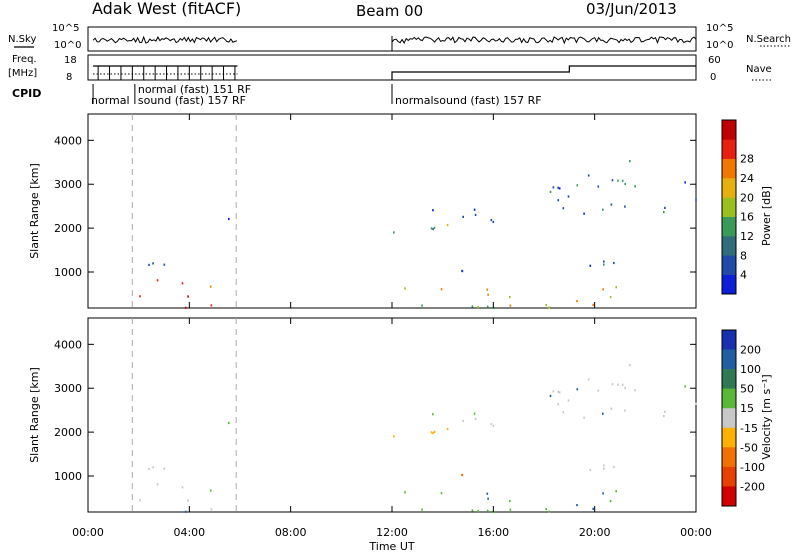  I want to click on freq-label: Freq., so click(24, 59).